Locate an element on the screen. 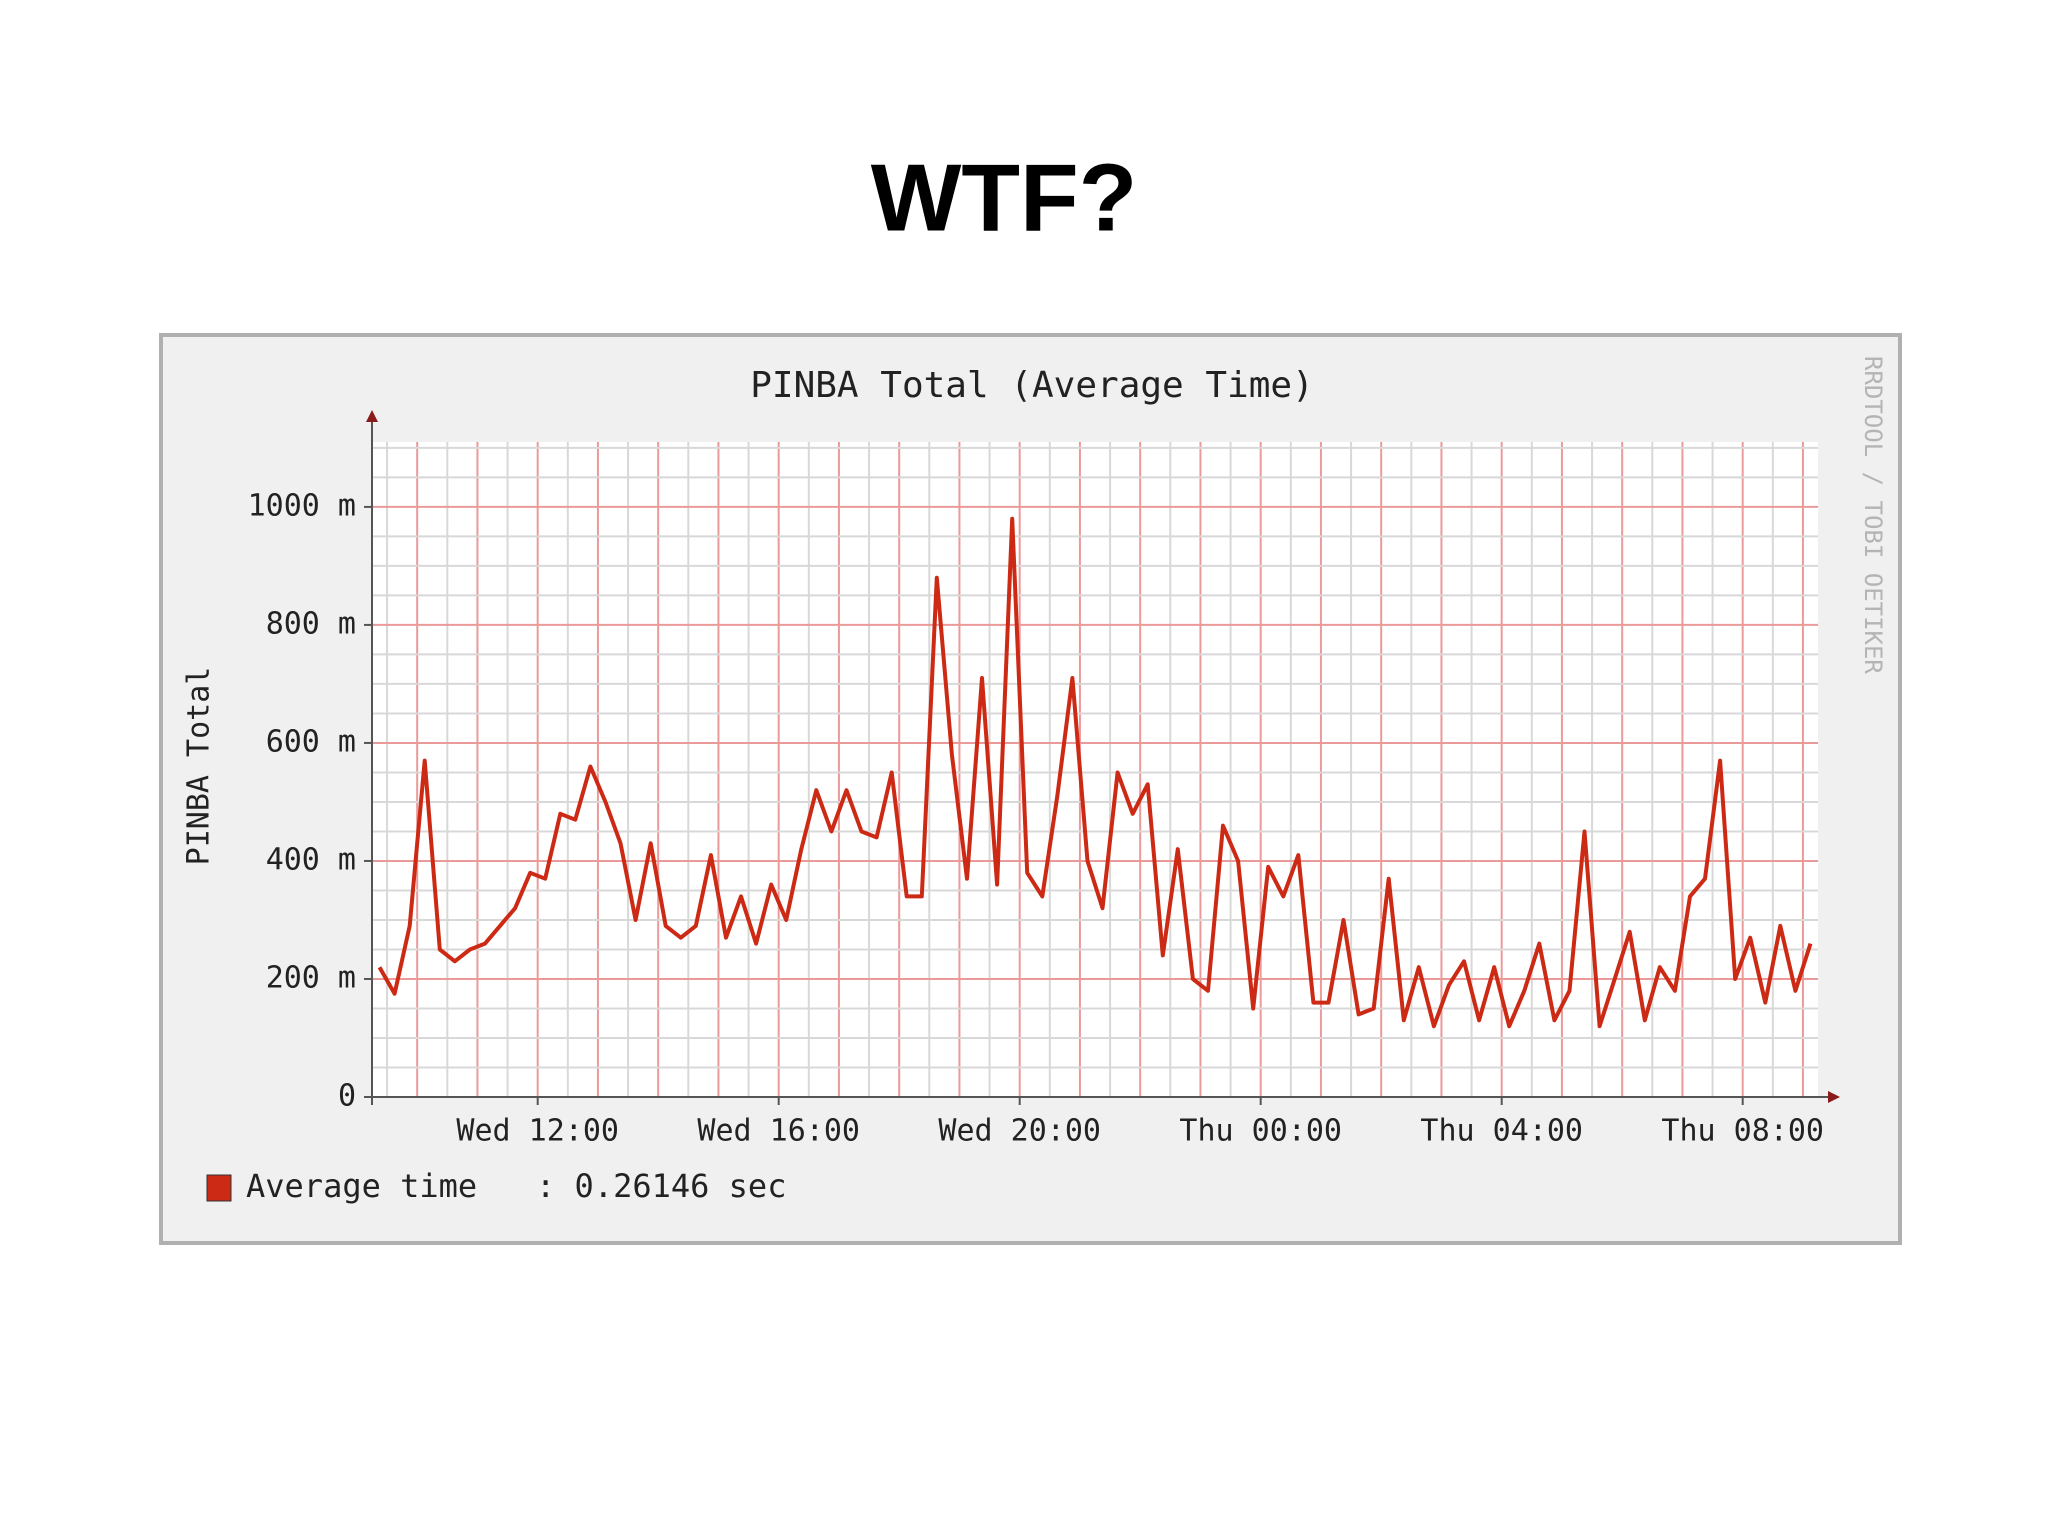 The image size is (2048, 1536). chart-title: PINBA Total (Average Time) is located at coordinates (1032, 385).